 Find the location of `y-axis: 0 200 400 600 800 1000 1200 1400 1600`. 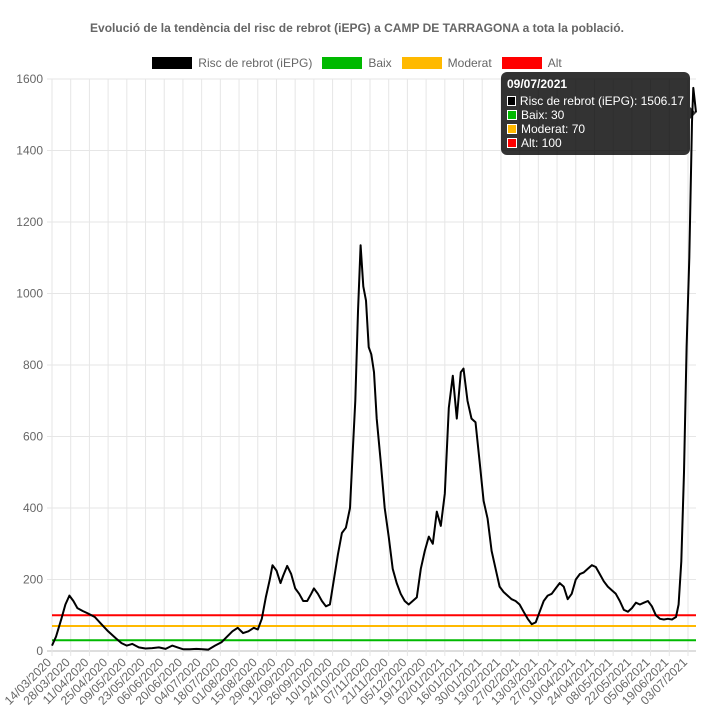

y-axis: 0 200 400 600 800 1000 1200 1400 1600 is located at coordinates (29, 365).